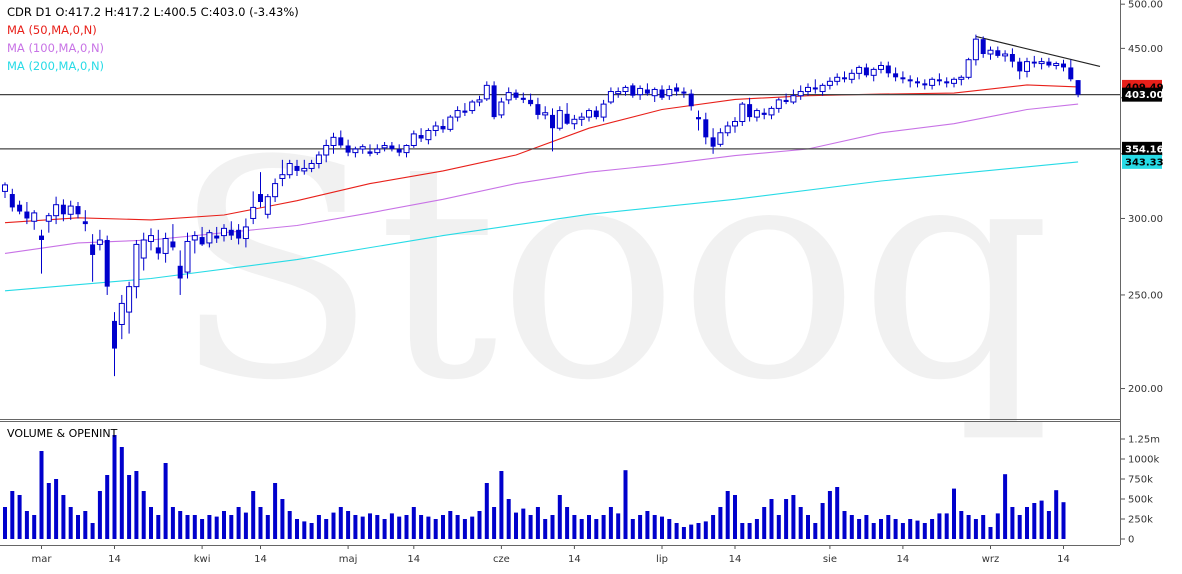  What do you see at coordinates (1144, 162) in the screenshot?
I see `last-value-label: 343.33` at bounding box center [1144, 162].